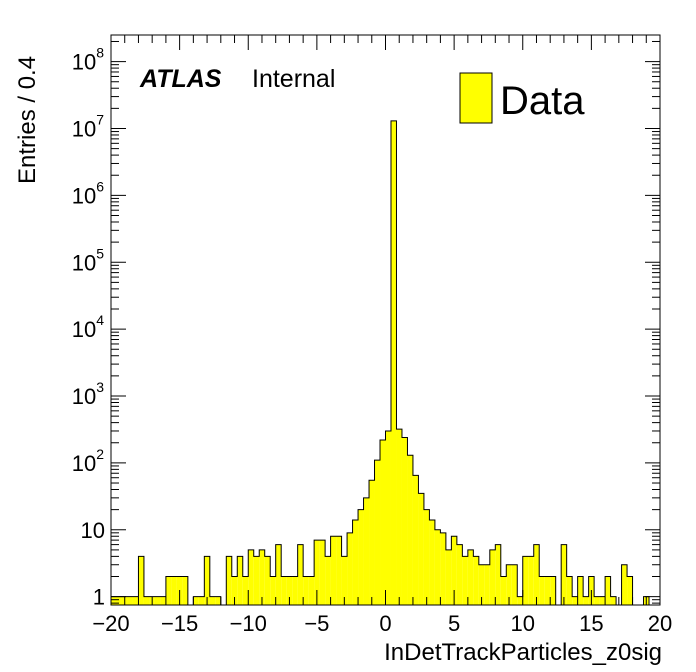 The image size is (696, 672). What do you see at coordinates (180, 79) in the screenshot?
I see `atlas-label-bold: ATLAS` at bounding box center [180, 79].